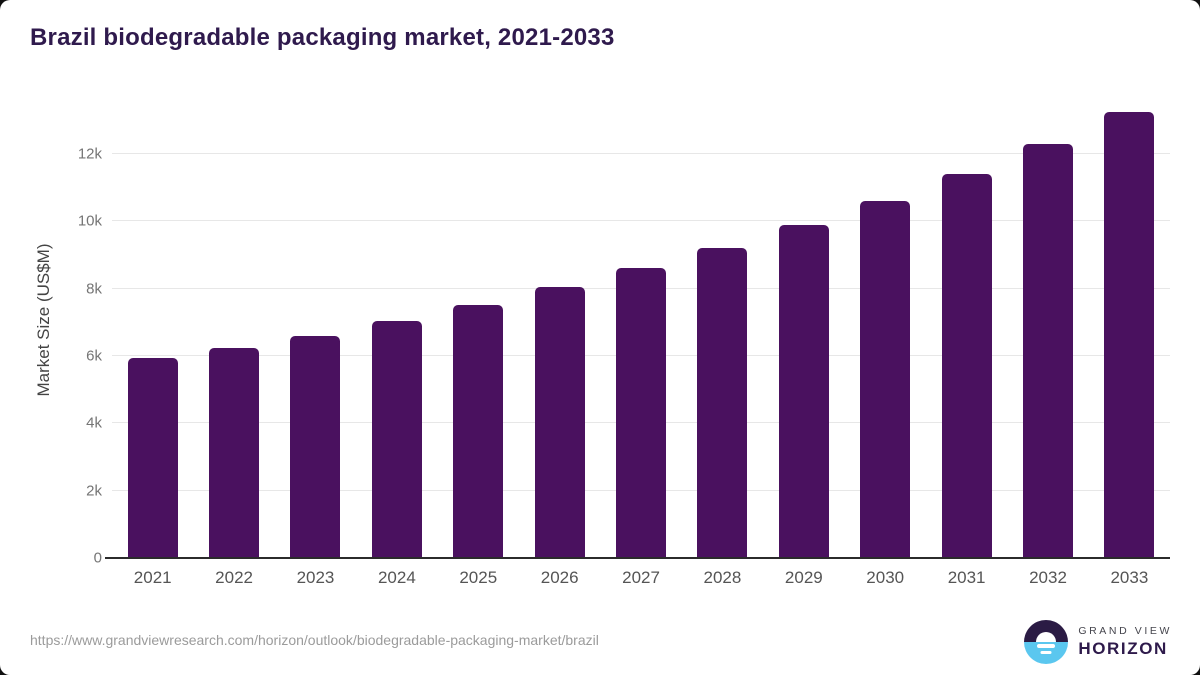 The image size is (1200, 675). Describe the element at coordinates (885, 379) in the screenshot. I see `bar-2030` at that location.